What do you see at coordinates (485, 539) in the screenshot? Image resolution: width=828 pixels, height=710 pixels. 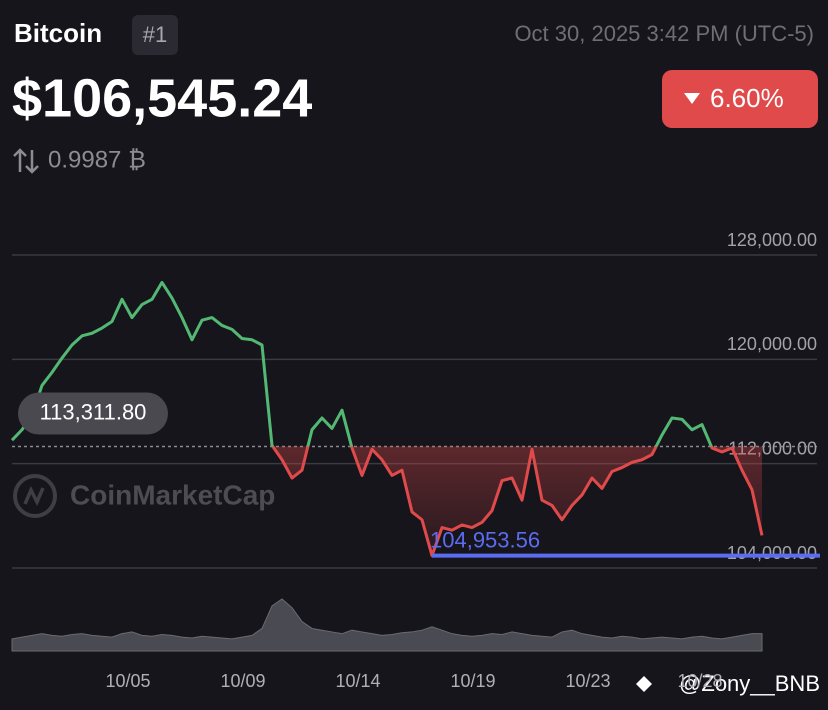 I see `min-label: 104,953.56` at bounding box center [485, 539].